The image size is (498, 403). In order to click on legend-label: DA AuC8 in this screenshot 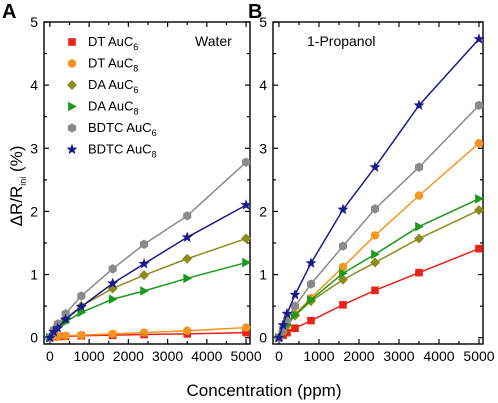, I will do `click(113, 108)`.